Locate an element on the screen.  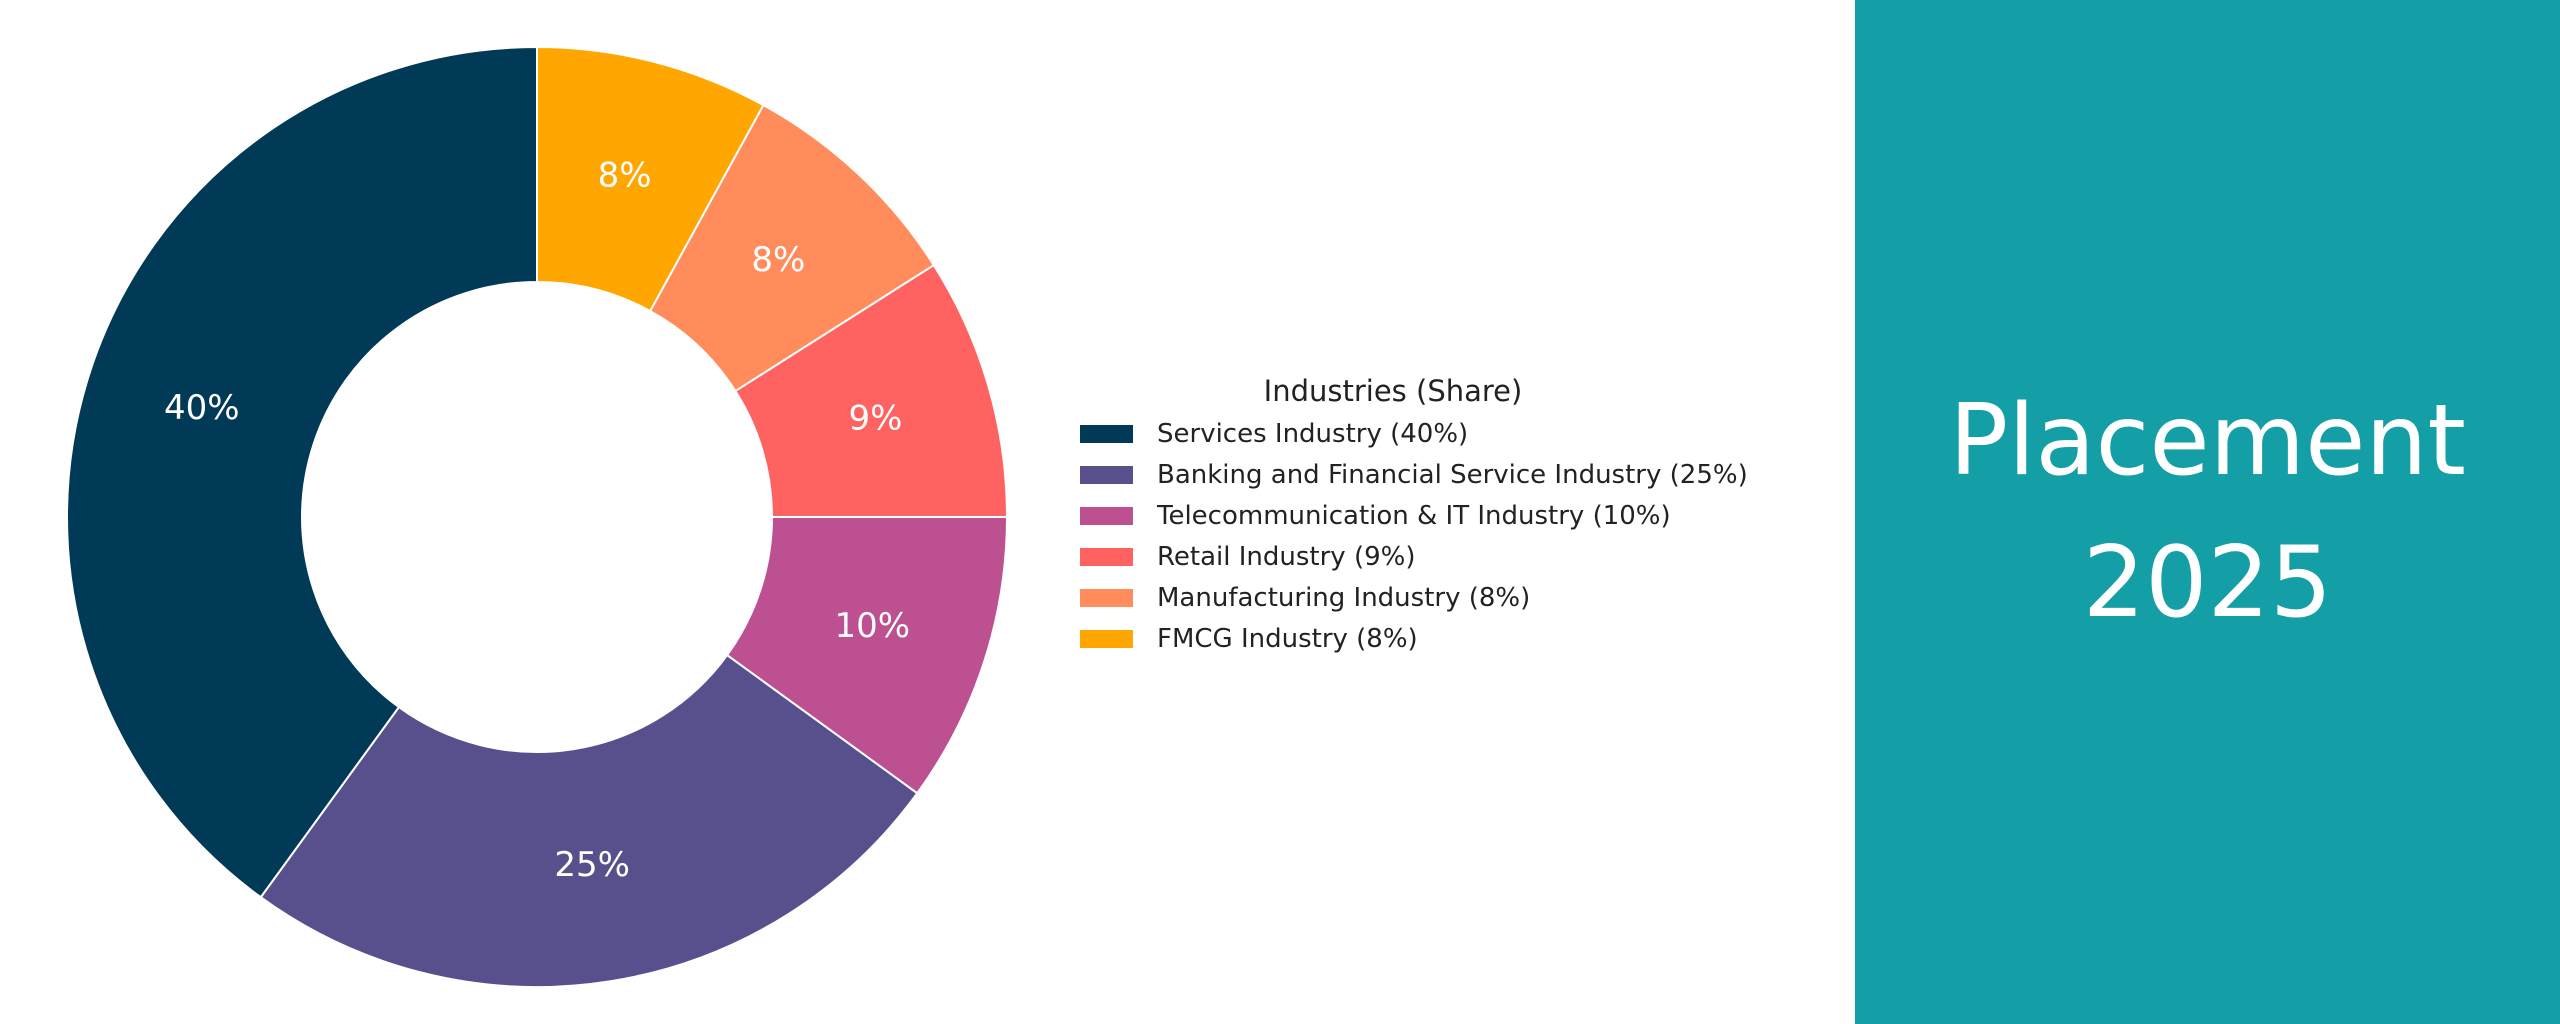
legend-title: Industries (Share) is located at coordinates (1393, 391).